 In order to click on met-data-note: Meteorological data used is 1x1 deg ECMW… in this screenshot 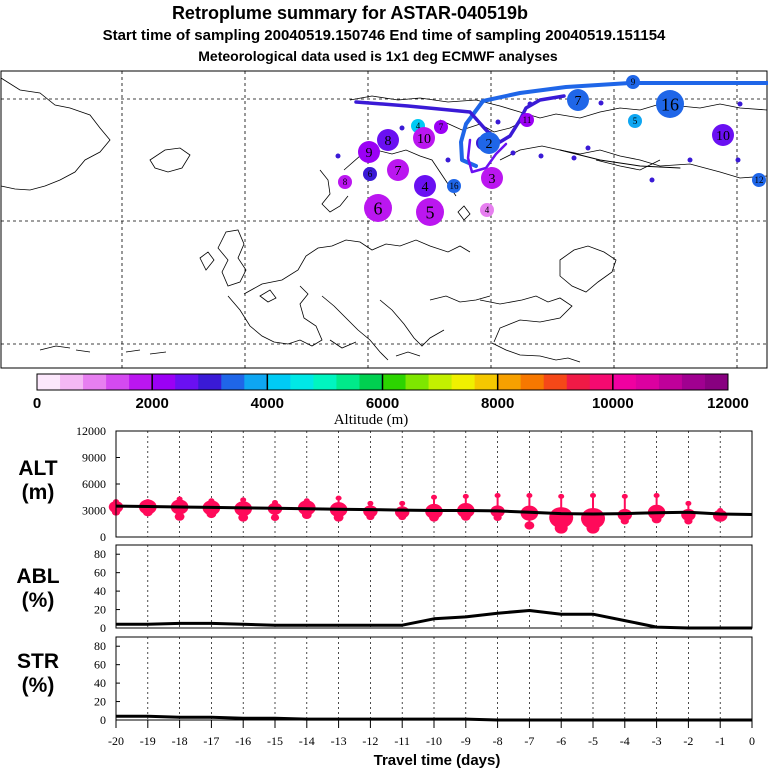, I will do `click(378, 56)`.